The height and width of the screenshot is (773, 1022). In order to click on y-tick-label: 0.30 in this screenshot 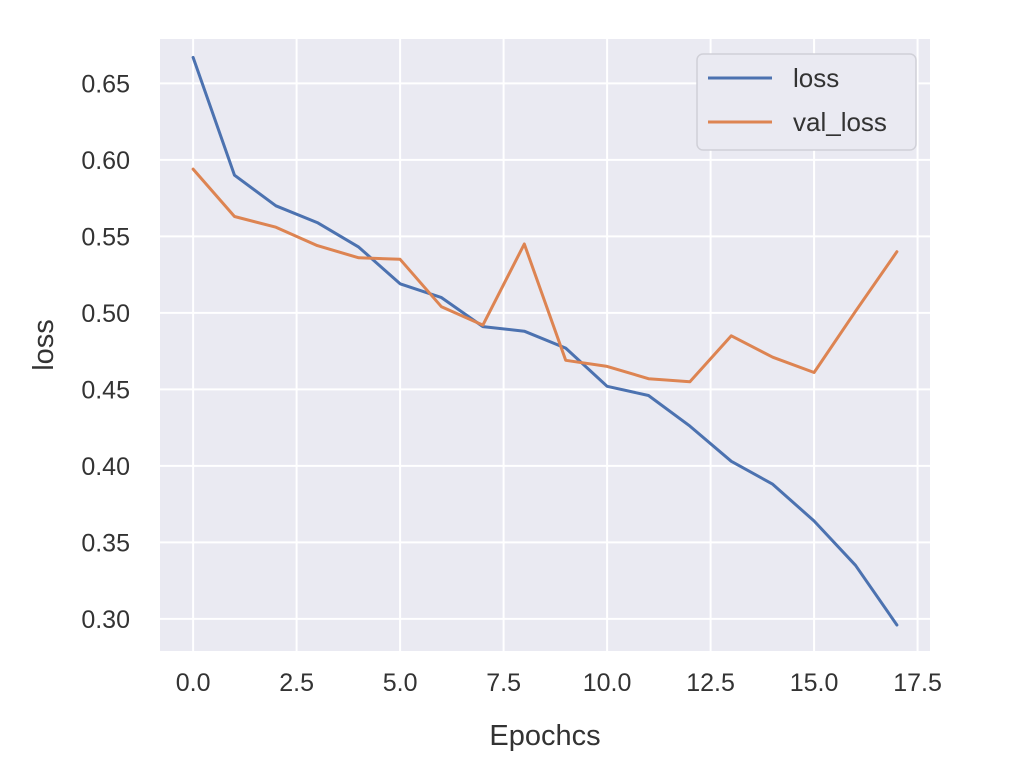, I will do `click(105, 620)`.